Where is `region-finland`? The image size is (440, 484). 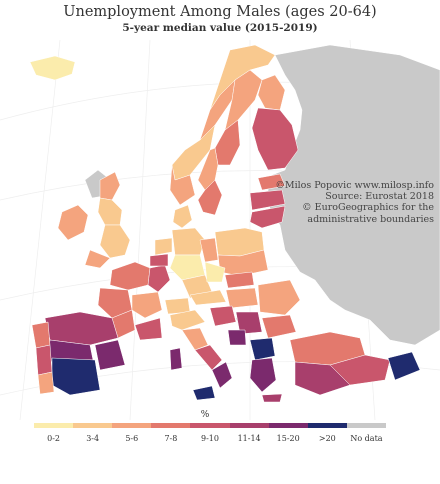 region-finland is located at coordinates (275, 122).